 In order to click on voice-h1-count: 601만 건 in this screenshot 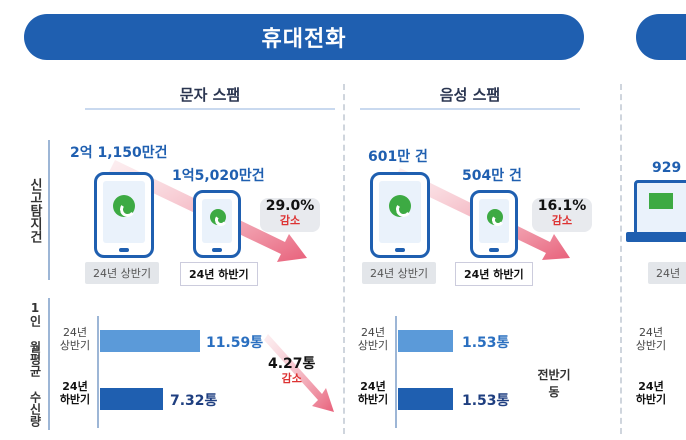, I will do `click(398, 157)`.